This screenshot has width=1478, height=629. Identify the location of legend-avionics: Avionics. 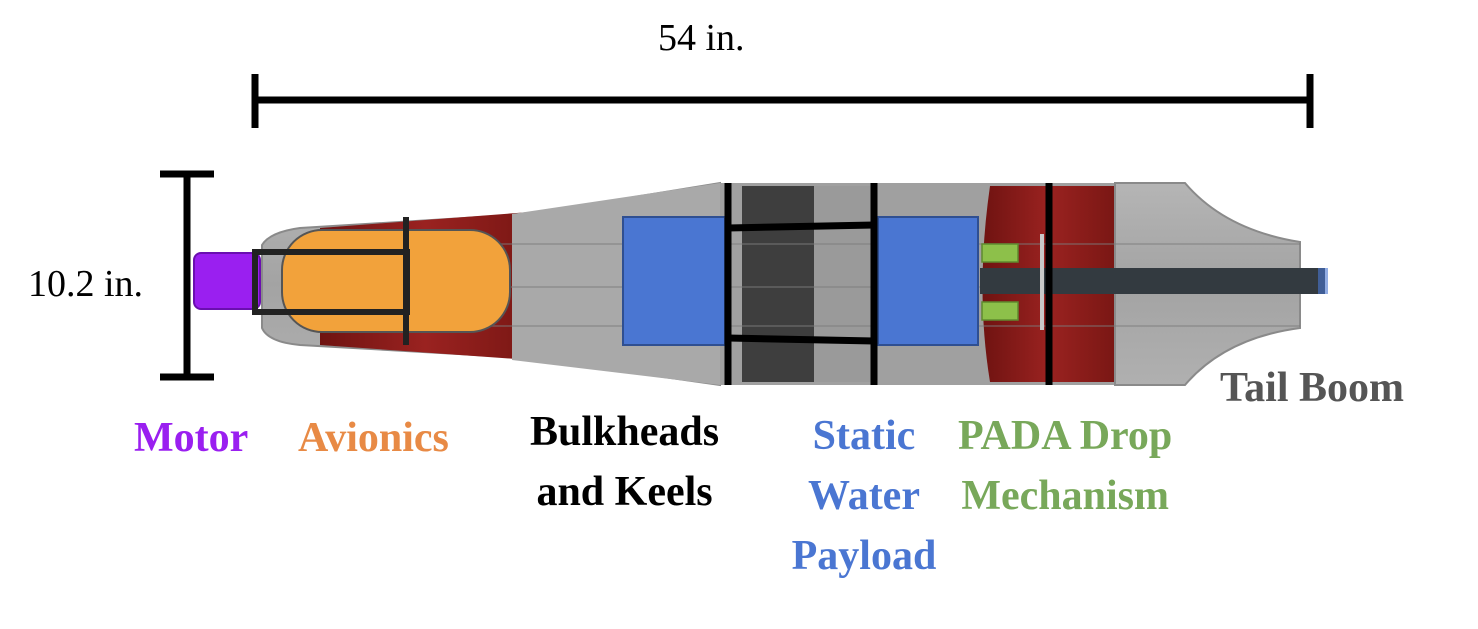
(373, 438).